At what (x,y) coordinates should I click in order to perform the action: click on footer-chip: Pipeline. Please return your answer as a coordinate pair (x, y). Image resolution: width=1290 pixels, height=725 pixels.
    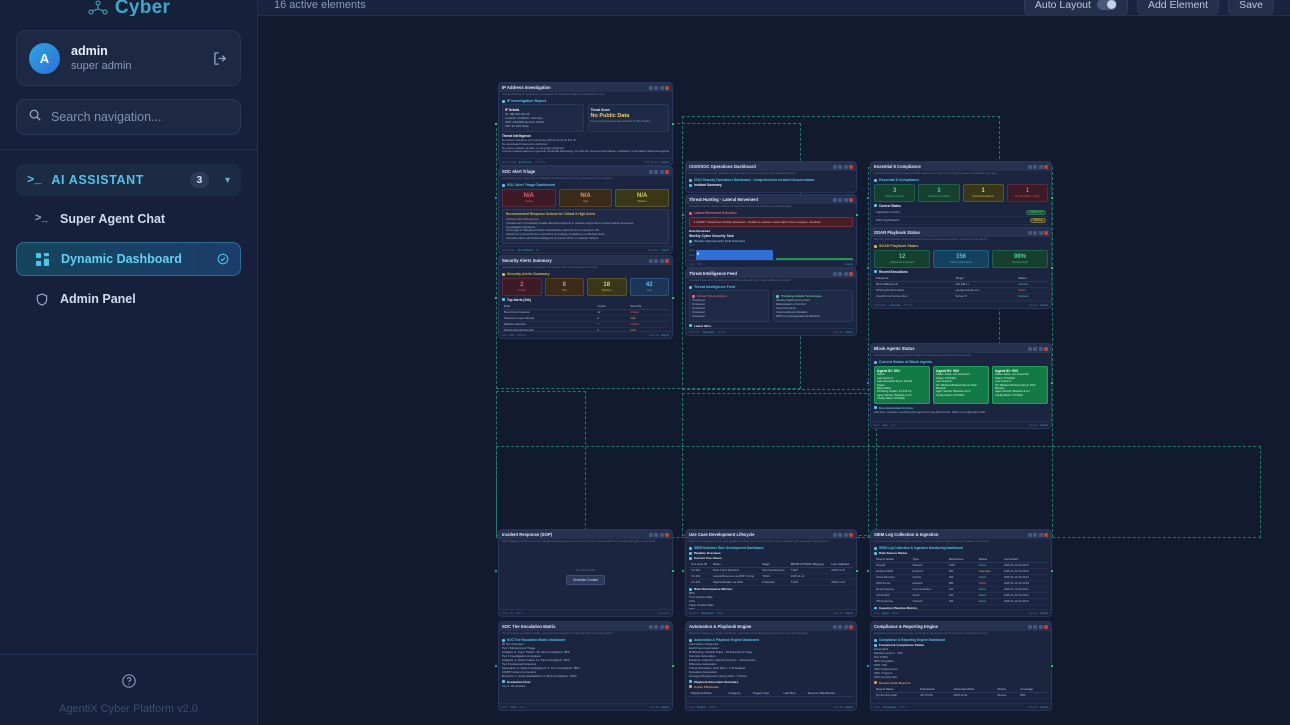
    Looking at the image, I should click on (694, 613).